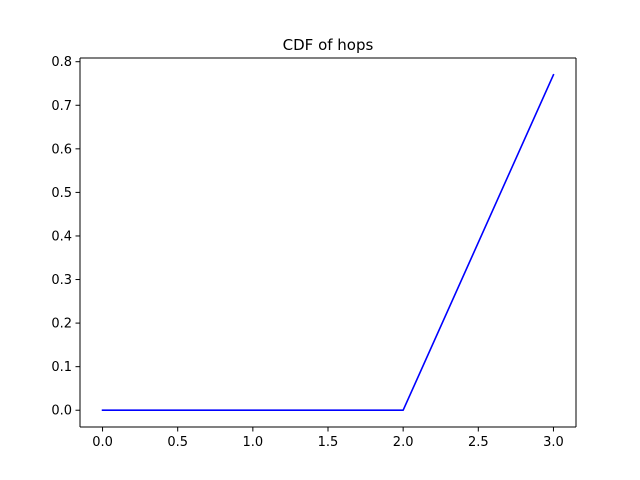  Describe the element at coordinates (61, 62) in the screenshot. I see `y-tick-label-8: 0.8` at that location.